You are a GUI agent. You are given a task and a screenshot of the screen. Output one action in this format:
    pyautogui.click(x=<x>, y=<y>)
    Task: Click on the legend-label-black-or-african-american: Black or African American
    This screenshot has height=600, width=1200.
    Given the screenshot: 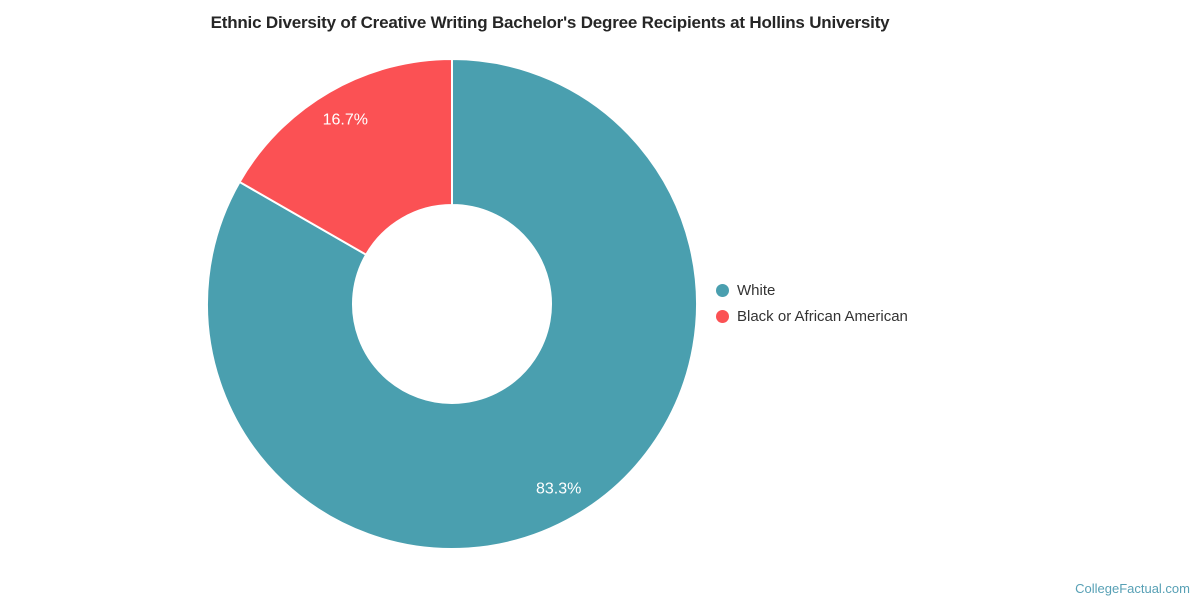 What is the action you would take?
    pyautogui.click(x=822, y=316)
    